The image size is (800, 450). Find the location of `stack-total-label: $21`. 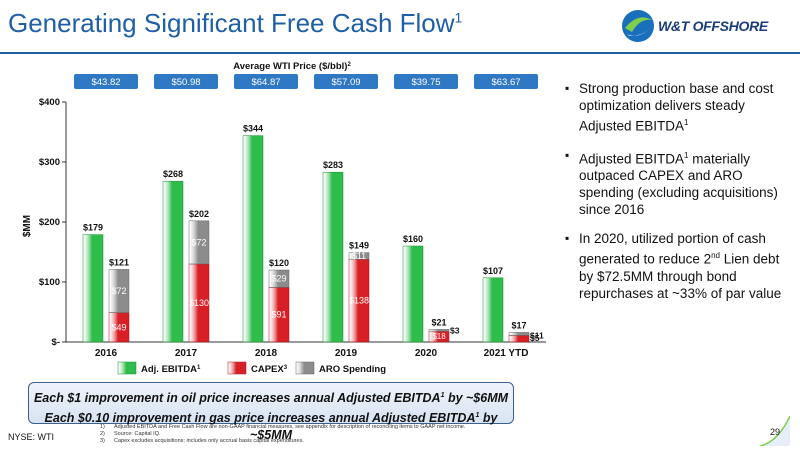

stack-total-label: $21 is located at coordinates (438, 322).